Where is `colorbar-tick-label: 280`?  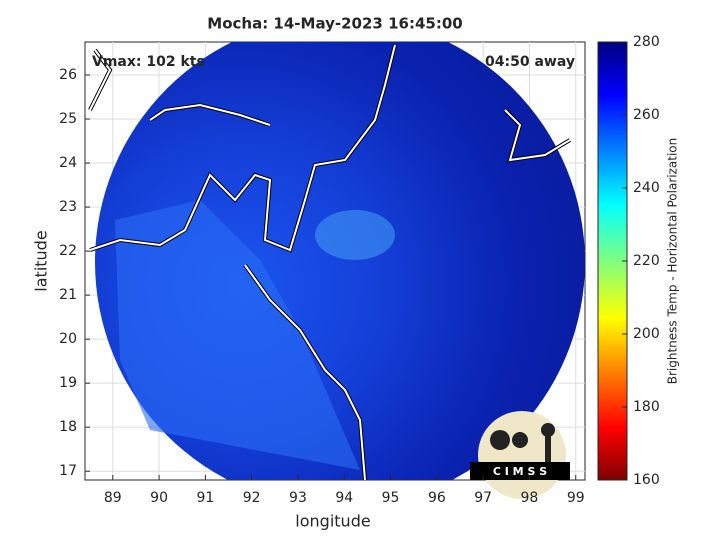
colorbar-tick-label: 280 is located at coordinates (646, 42).